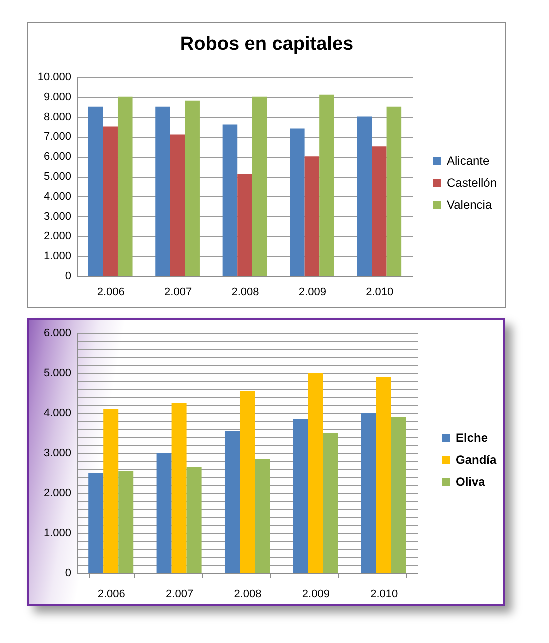 The width and height of the screenshot is (549, 643). I want to click on y-tick-label: 7.000, so click(58, 137).